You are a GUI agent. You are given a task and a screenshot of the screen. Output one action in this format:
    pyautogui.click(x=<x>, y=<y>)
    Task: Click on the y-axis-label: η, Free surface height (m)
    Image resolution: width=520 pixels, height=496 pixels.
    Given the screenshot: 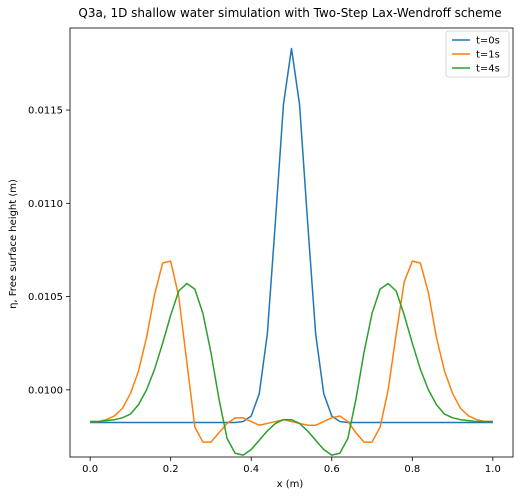 What is the action you would take?
    pyautogui.click(x=13, y=244)
    